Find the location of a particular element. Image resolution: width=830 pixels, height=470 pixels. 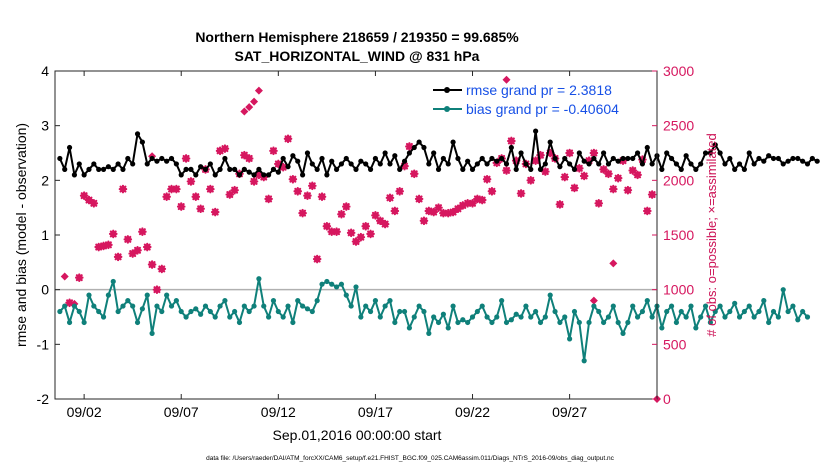

legend-bias-label: bias grand pr = -0.40604 is located at coordinates (542, 109).